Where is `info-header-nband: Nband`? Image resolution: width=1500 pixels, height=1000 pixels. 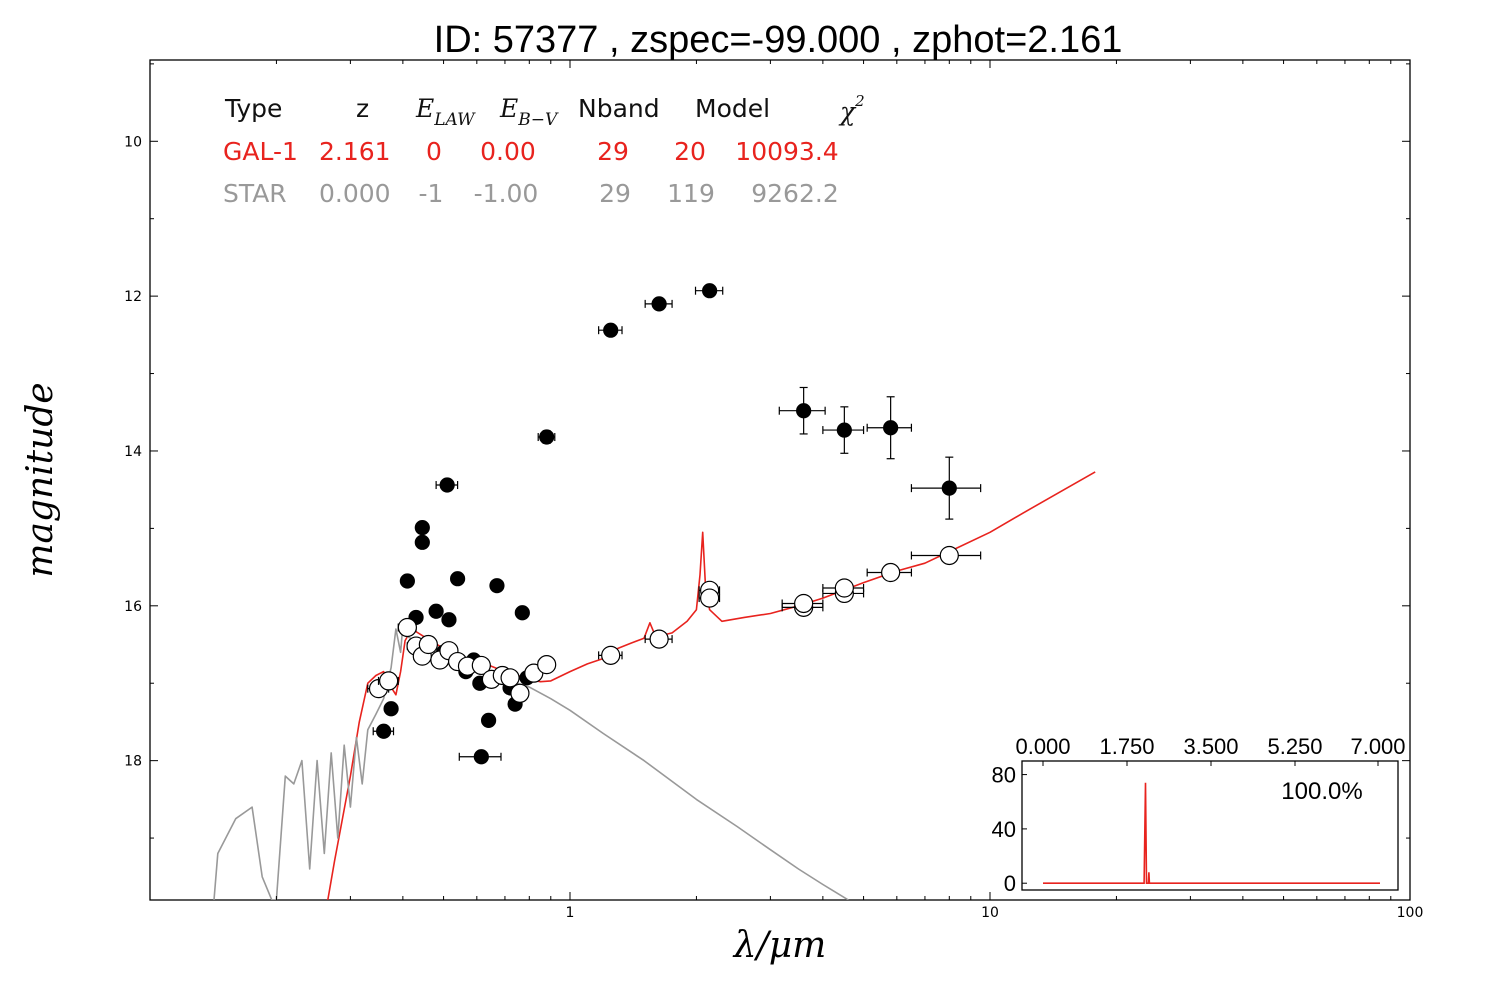
info-header-nband: Nband is located at coordinates (619, 108).